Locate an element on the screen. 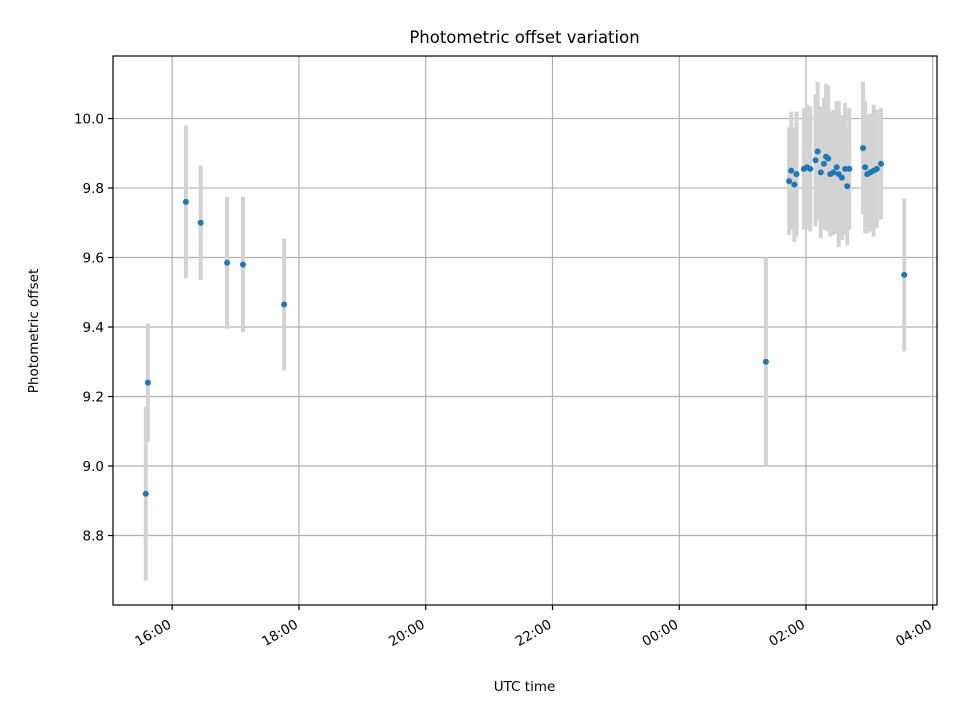  y-tick-label: 9.4 is located at coordinates (93, 328).